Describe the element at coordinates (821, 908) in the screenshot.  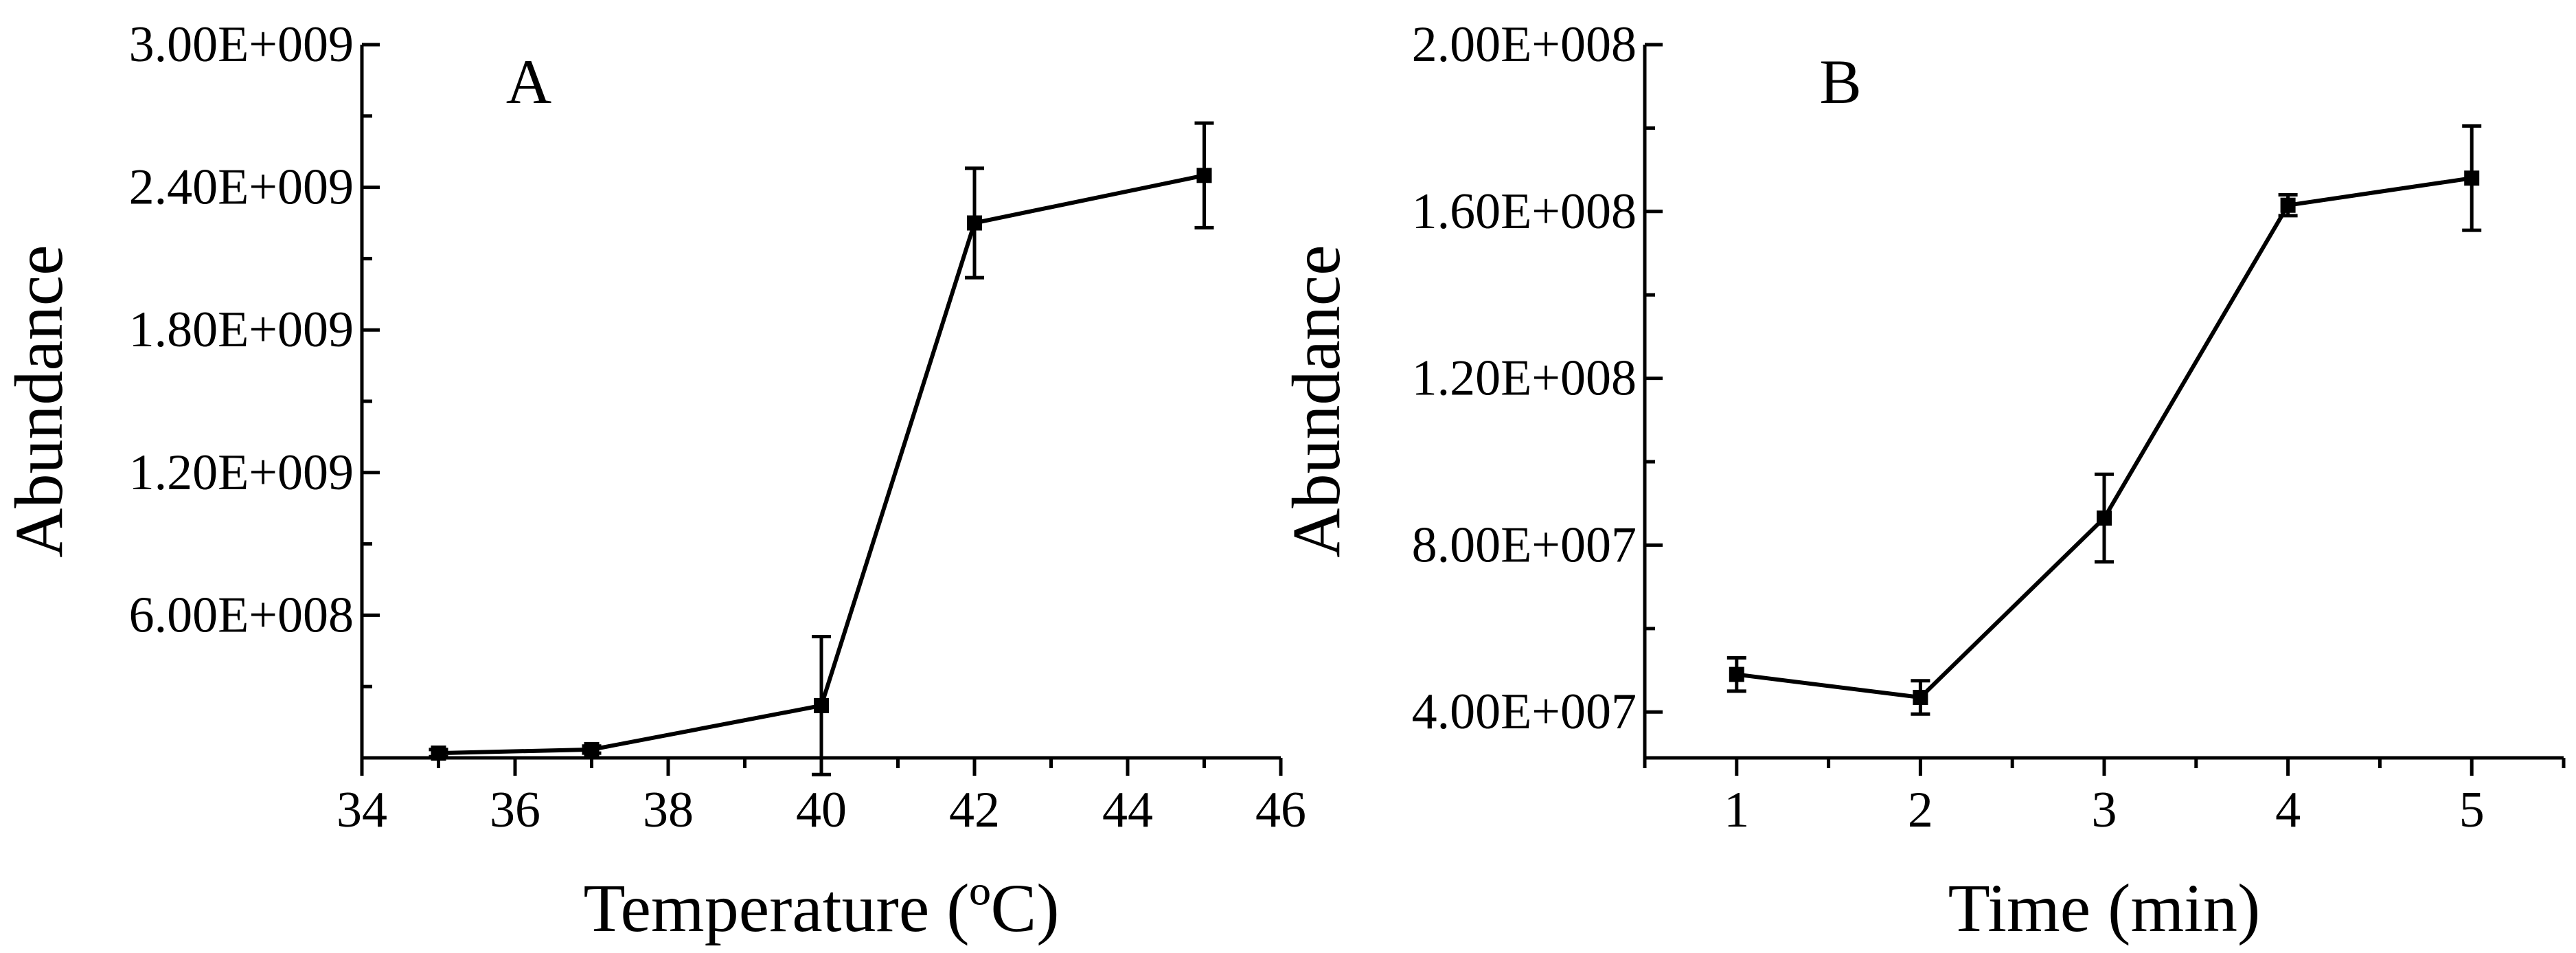
I see `chart-a-x-axis-title: Temperature (ºC)` at that location.